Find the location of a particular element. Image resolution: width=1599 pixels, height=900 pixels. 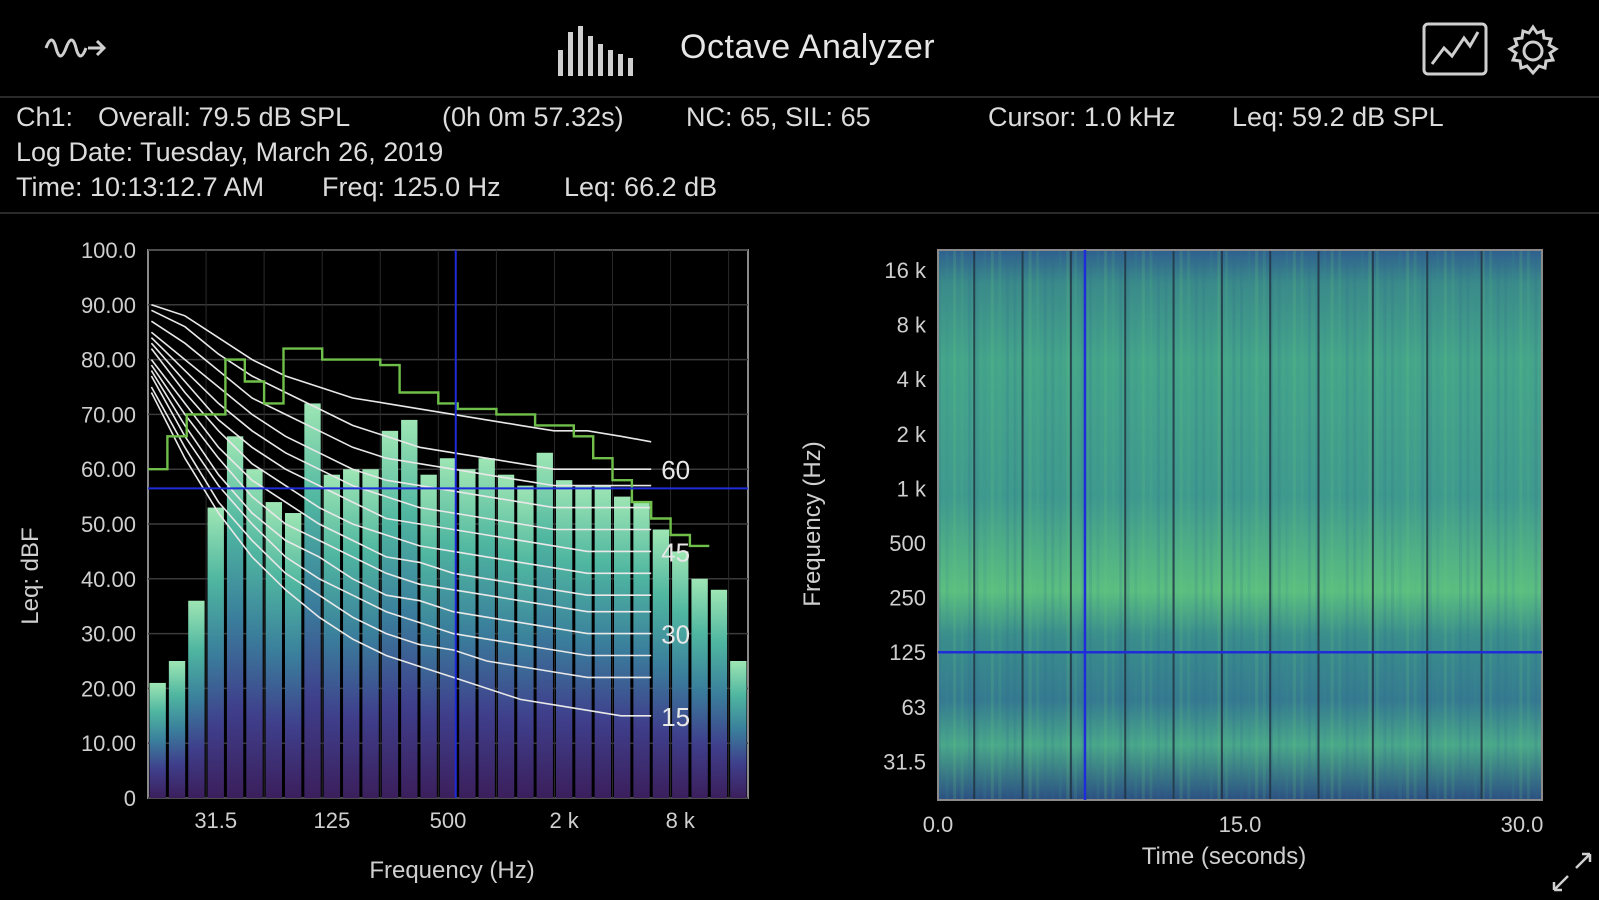

y-tick-label: 70.00 is located at coordinates (108, 414).